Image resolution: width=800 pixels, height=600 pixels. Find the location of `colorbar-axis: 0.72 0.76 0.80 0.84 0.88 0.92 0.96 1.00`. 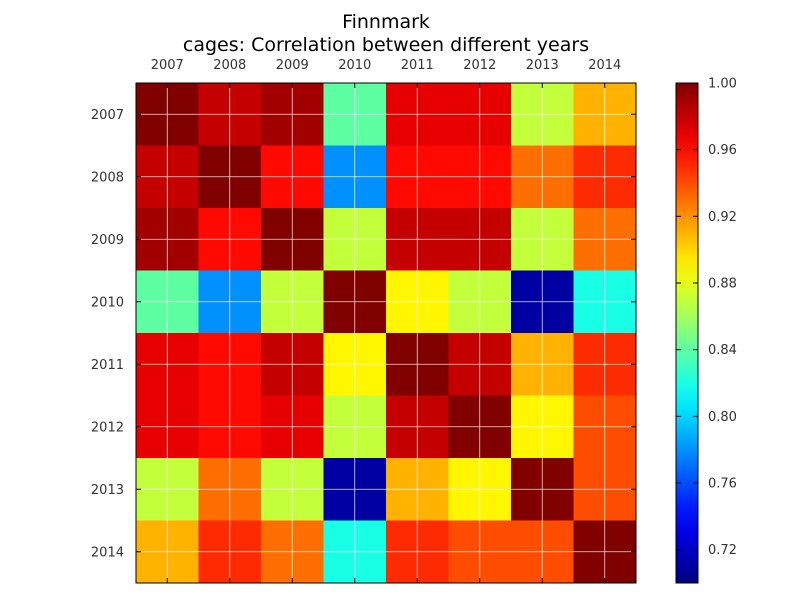

colorbar-axis: 0.72 0.76 0.80 0.84 0.88 0.92 0.96 1.00 is located at coordinates (706, 317).